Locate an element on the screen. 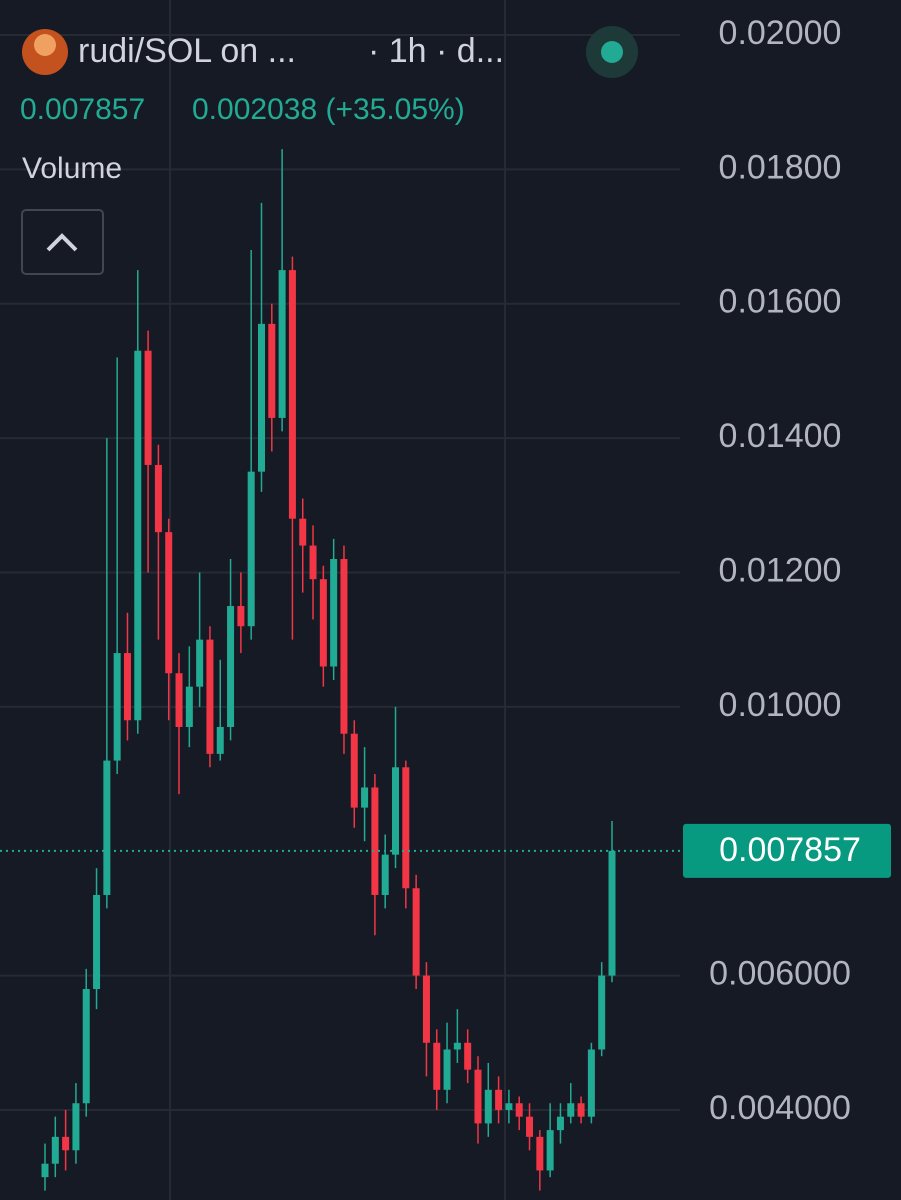 Image resolution: width=901 pixels, height=1200 pixels. y-tick-label: 0.01200 is located at coordinates (780, 570).